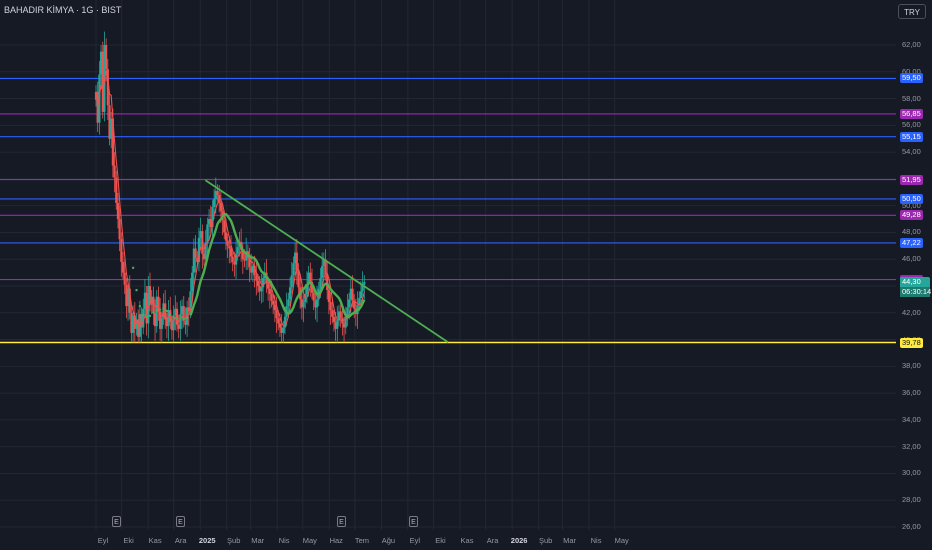  What do you see at coordinates (336, 540) in the screenshot?
I see `x-tick-label: Haz` at bounding box center [336, 540].